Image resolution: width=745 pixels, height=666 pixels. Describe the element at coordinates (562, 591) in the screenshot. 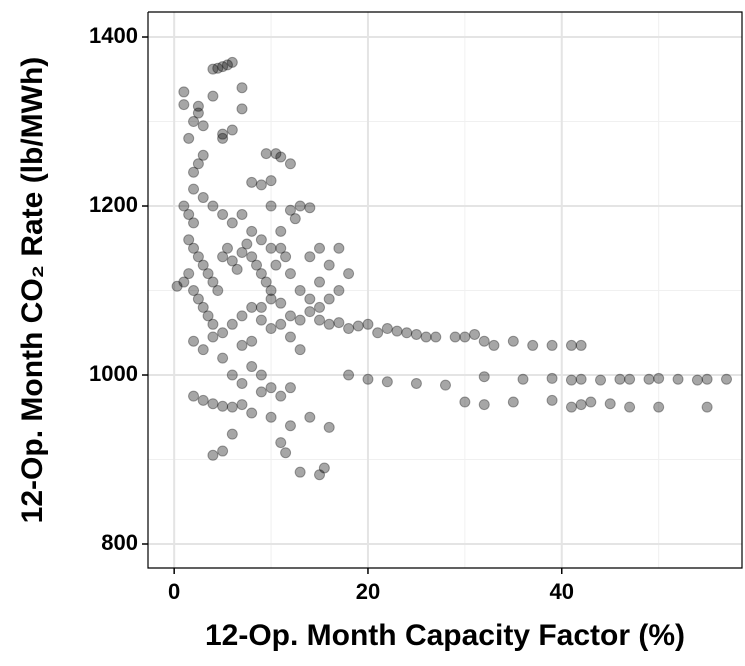

I see `x-tick-label: 40` at that location.